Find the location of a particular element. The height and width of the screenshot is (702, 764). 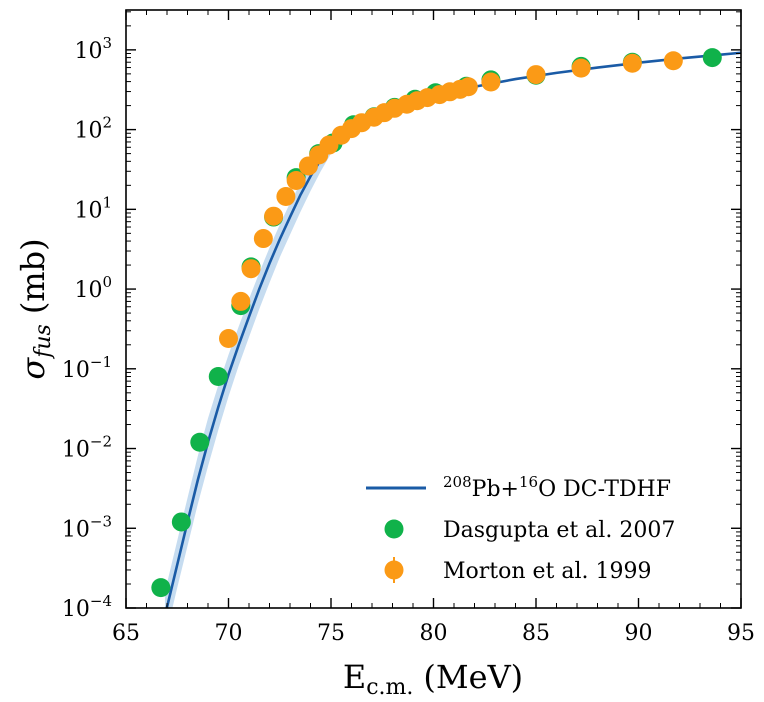

y-tick-label: 10⁻³ is located at coordinates (87, 527).